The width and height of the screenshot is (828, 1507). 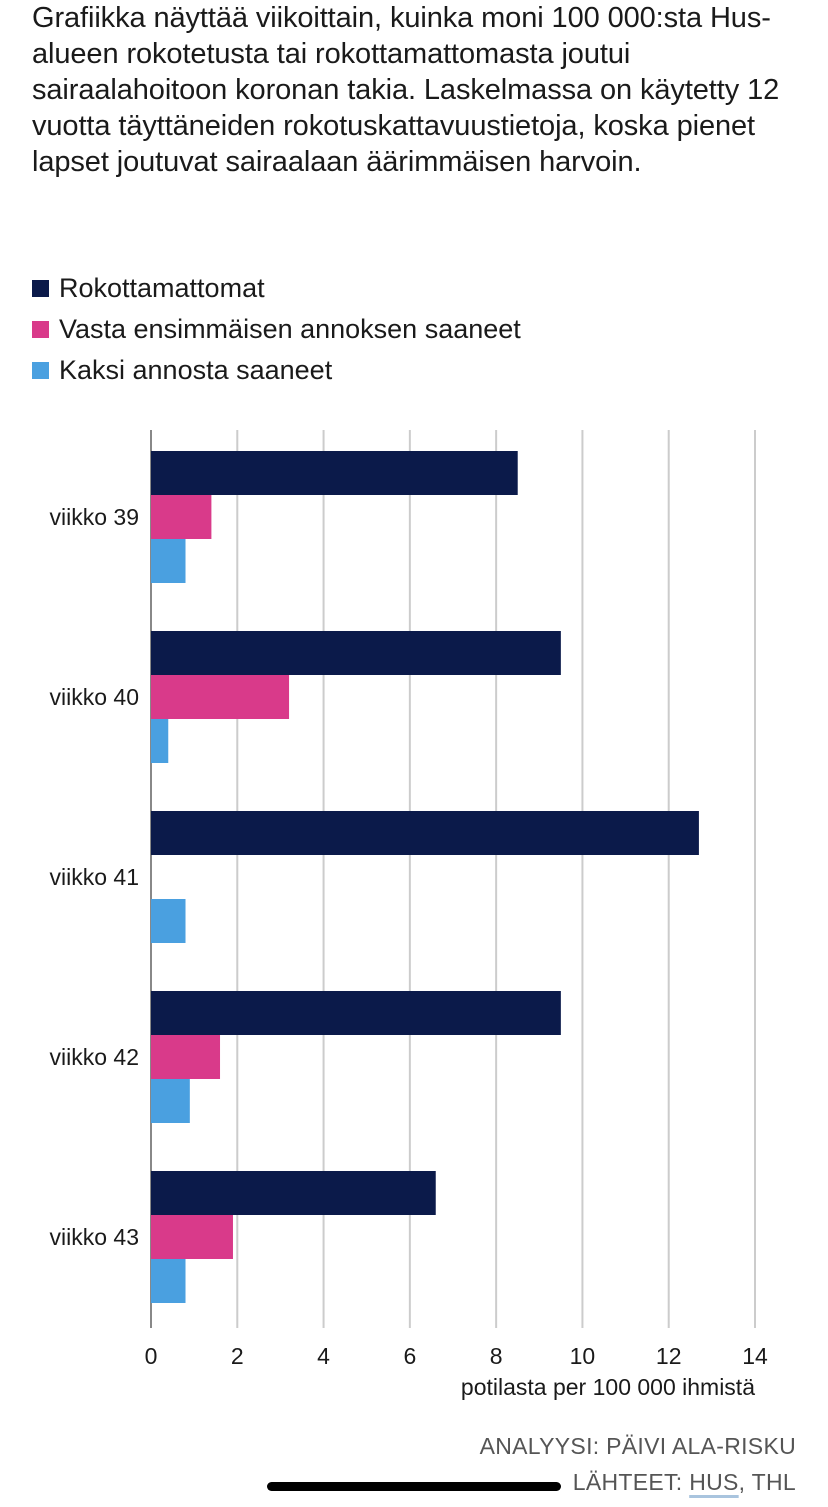 What do you see at coordinates (162, 288) in the screenshot?
I see `legend-label-unvaccinated: Rokottamattomat` at bounding box center [162, 288].